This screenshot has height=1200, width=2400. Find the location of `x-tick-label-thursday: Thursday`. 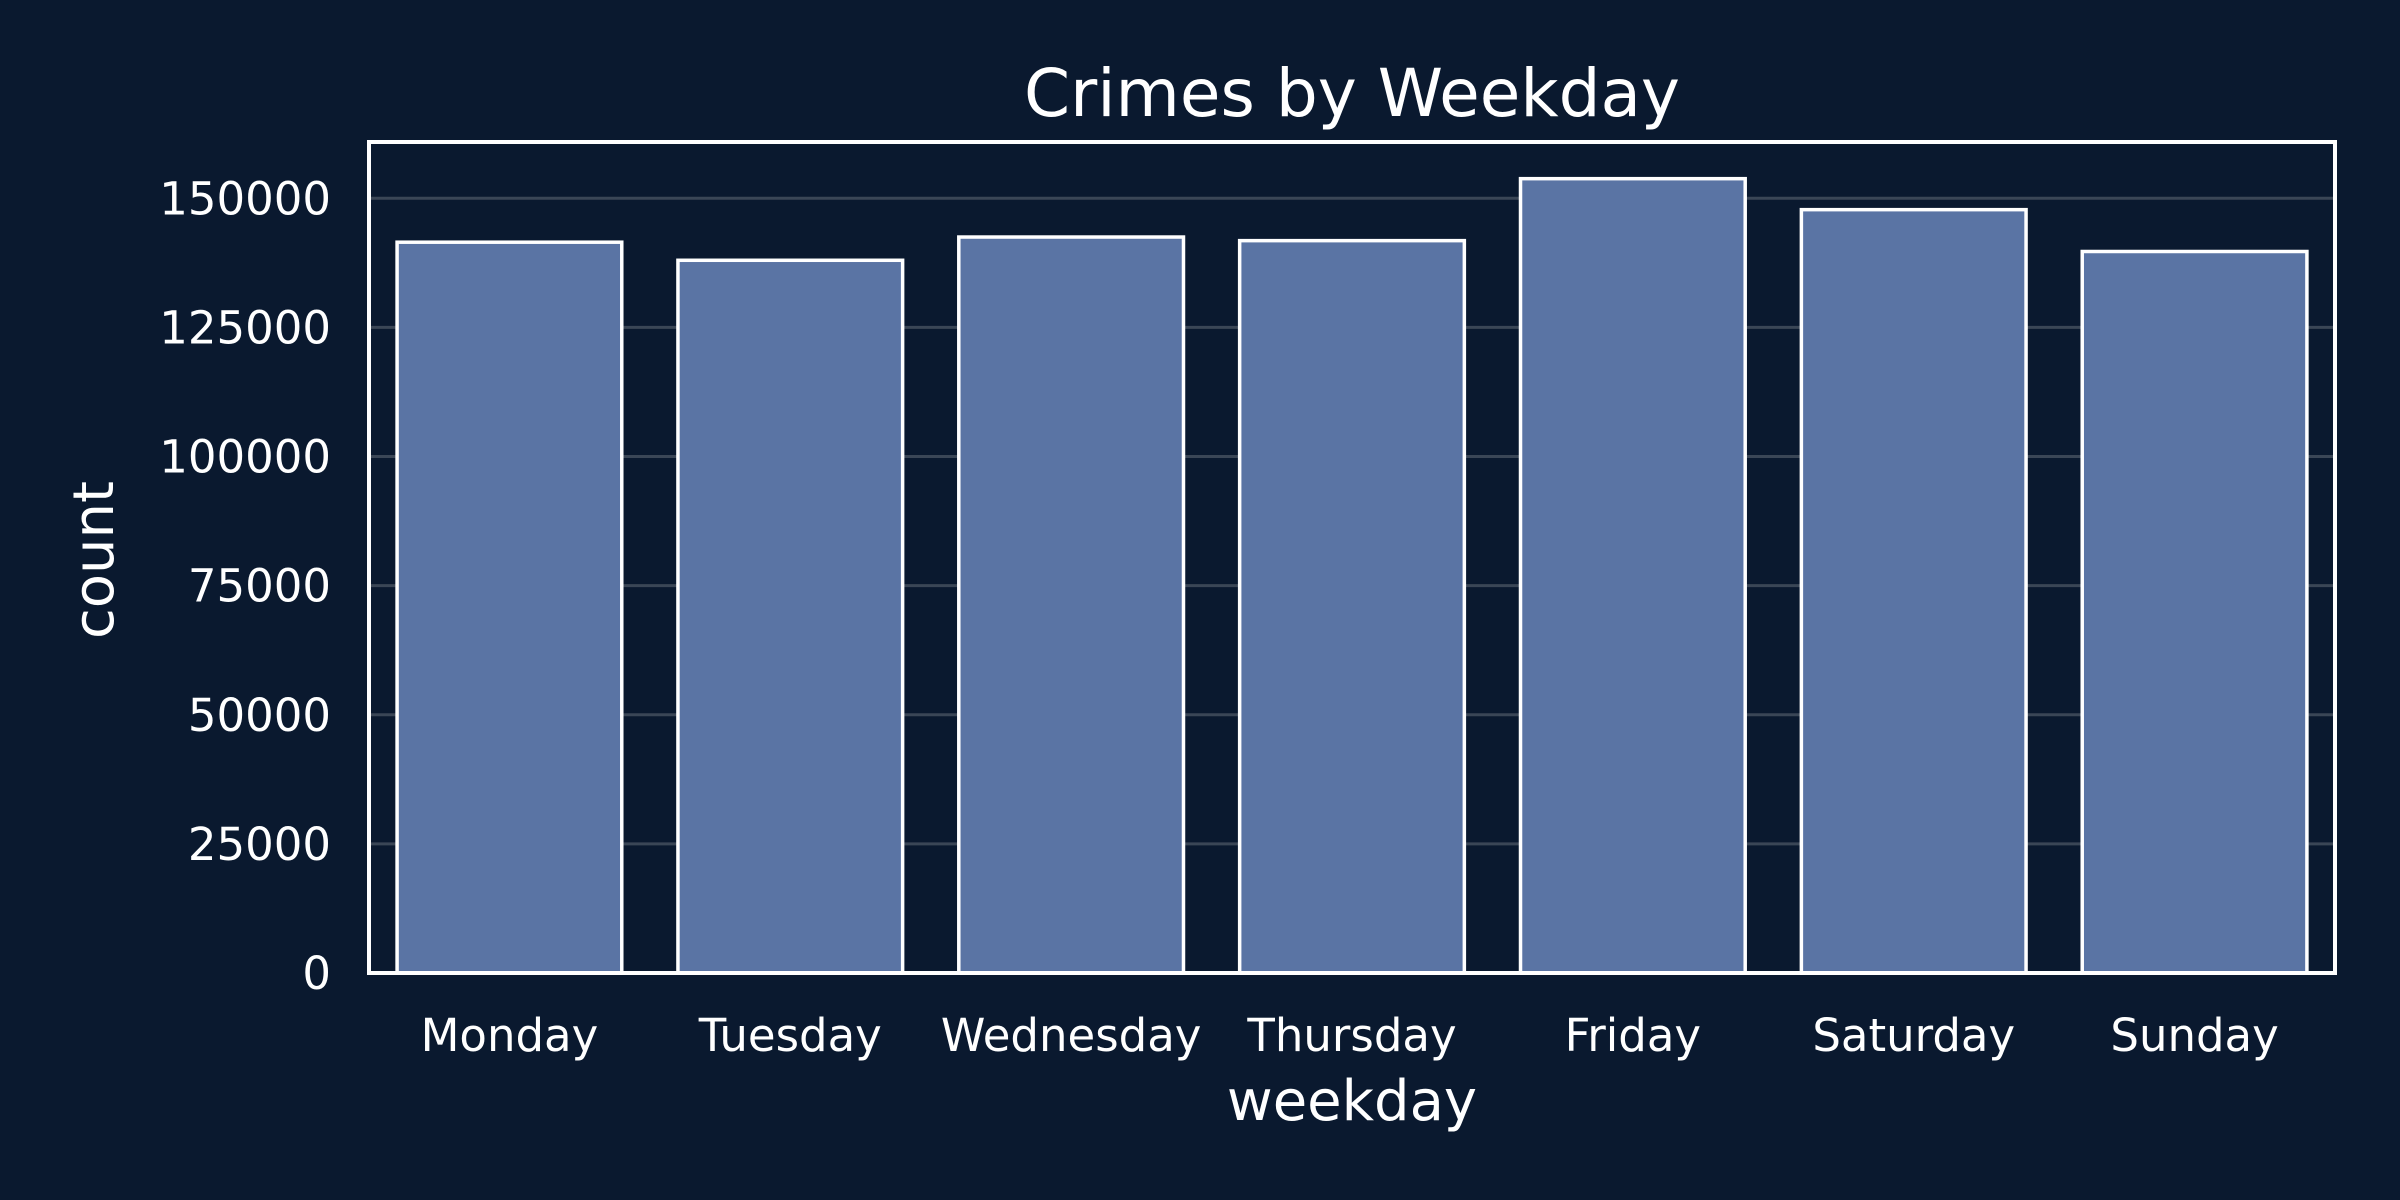

x-tick-label-thursday: Thursday is located at coordinates (1351, 1035).